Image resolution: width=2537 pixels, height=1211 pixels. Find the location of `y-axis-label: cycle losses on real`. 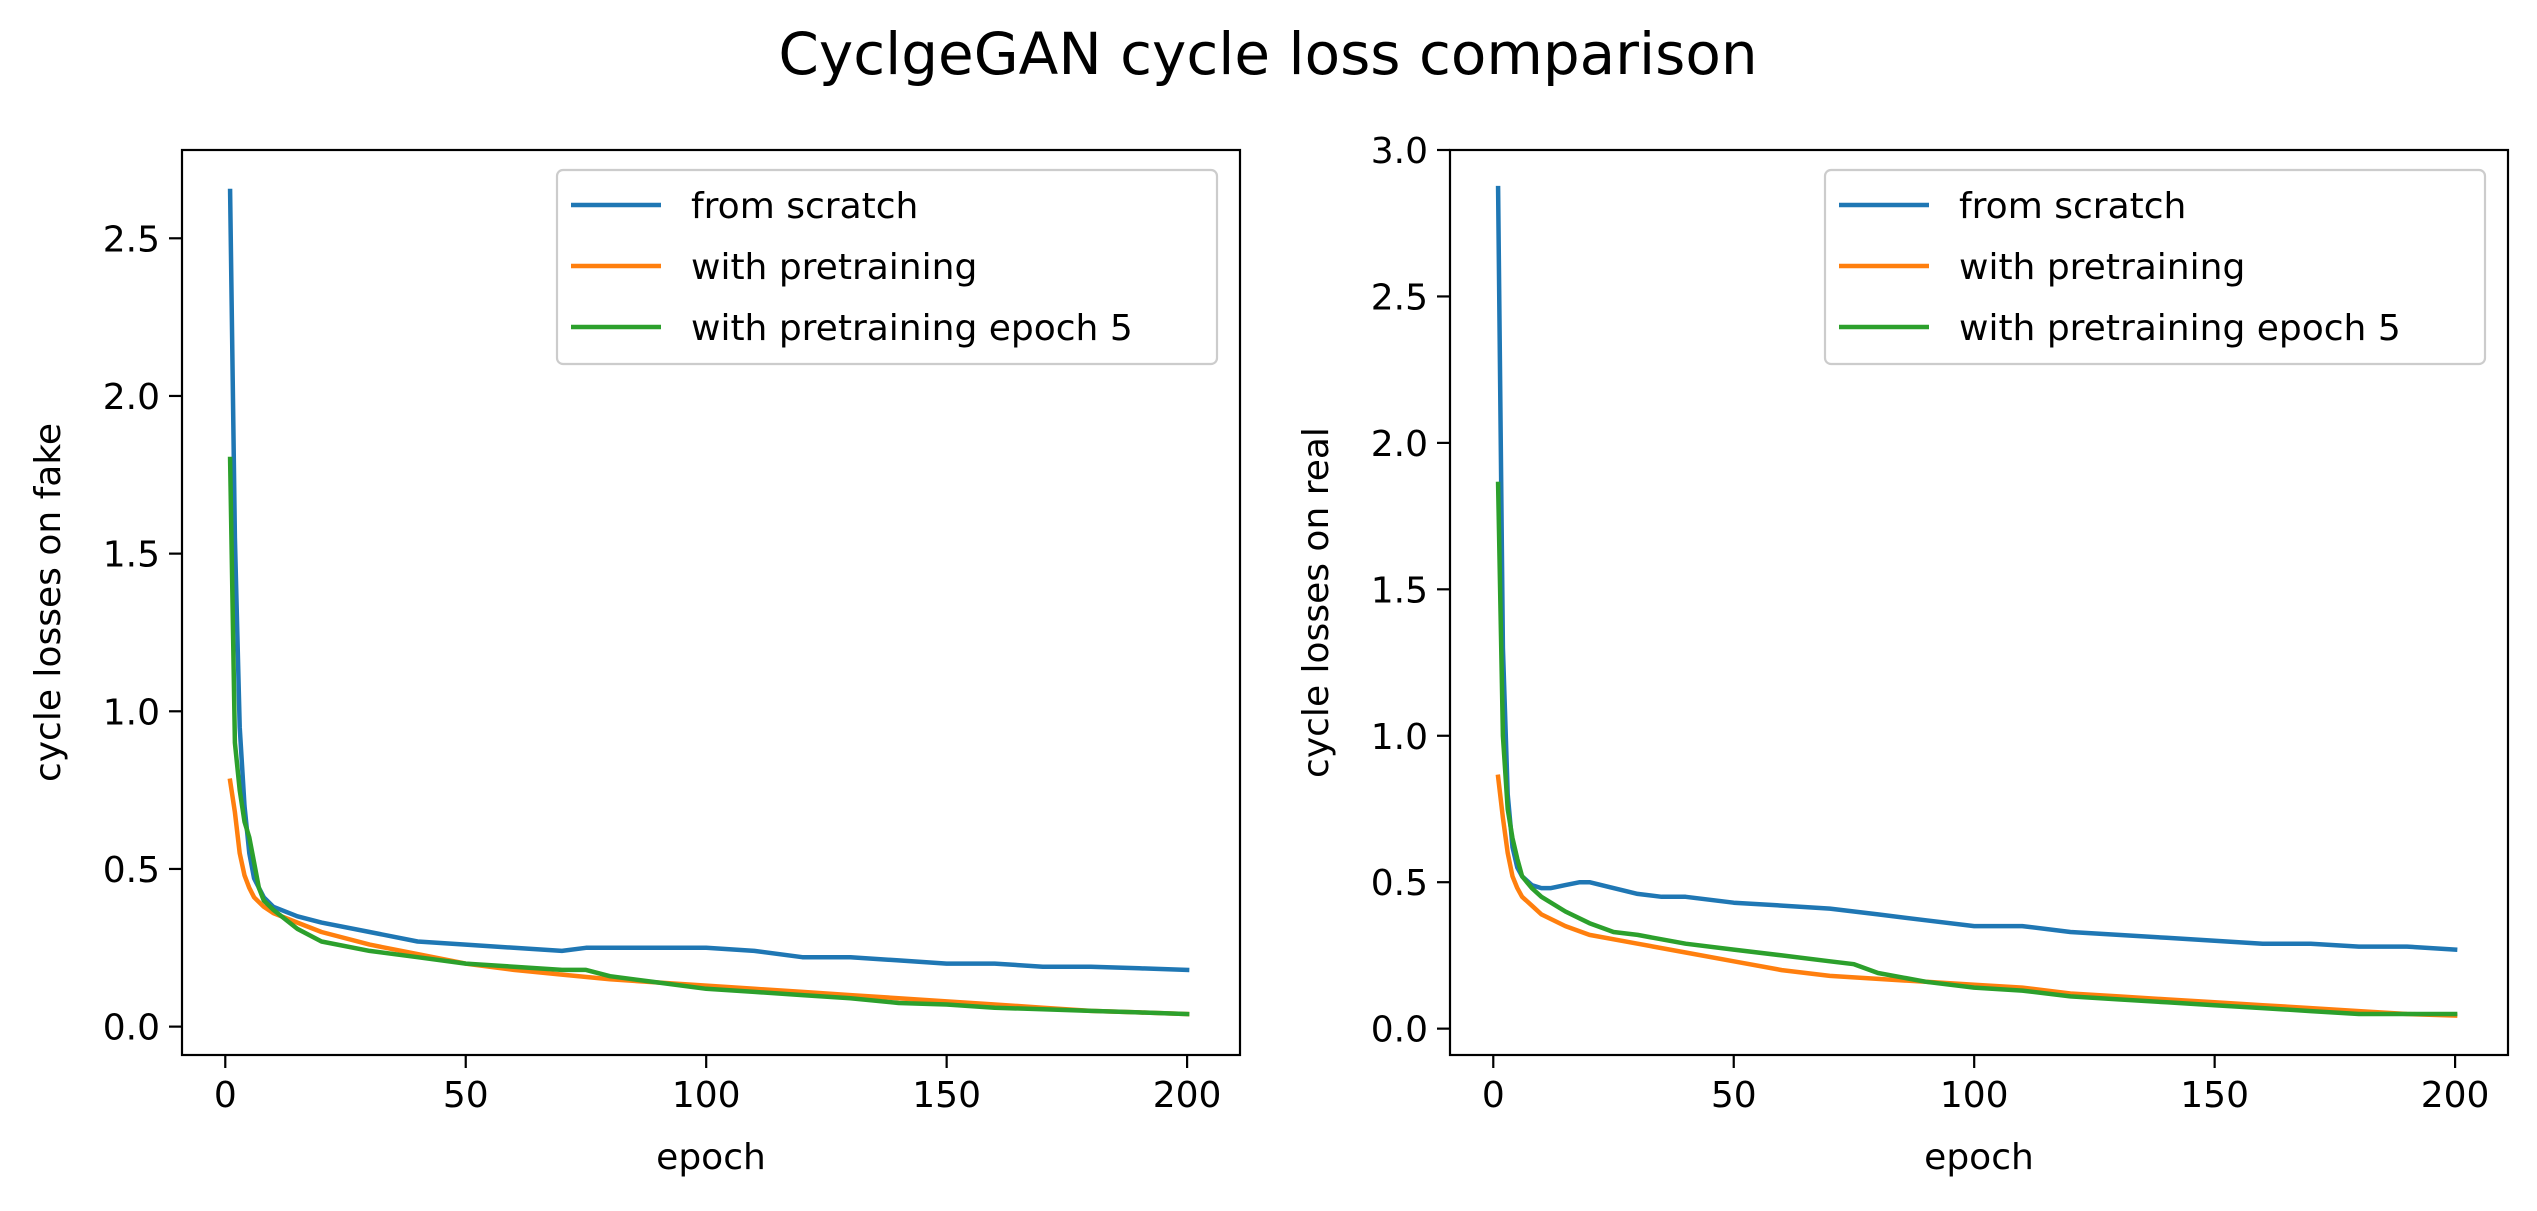

y-axis-label: cycle losses on real is located at coordinates (1316, 602).